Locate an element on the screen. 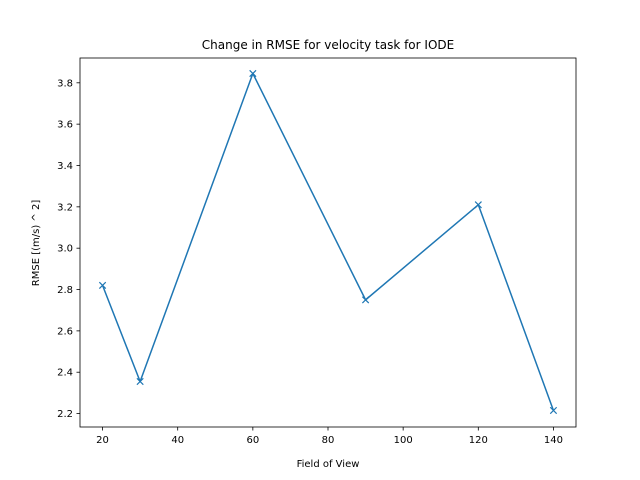 This screenshot has width=640, height=480. y-tick-label: 2.6 is located at coordinates (65, 331).